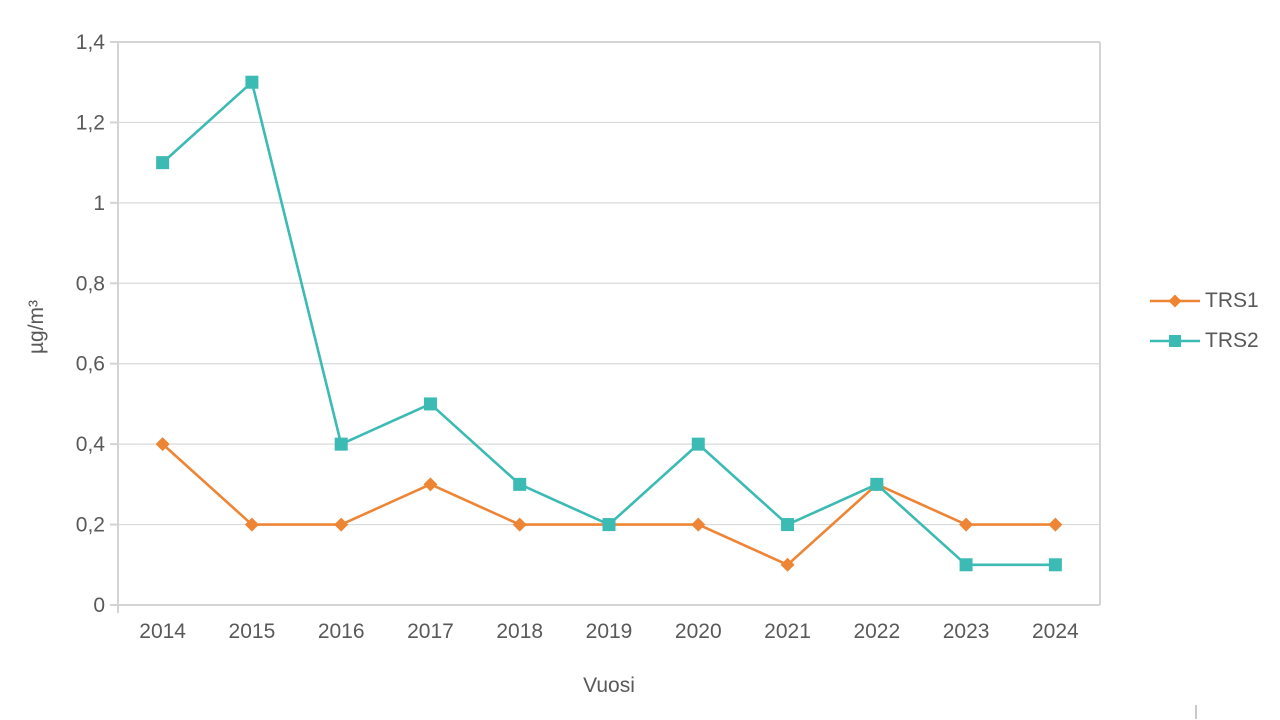  What do you see at coordinates (876, 631) in the screenshot?
I see `x-tick-label: 2022` at bounding box center [876, 631].